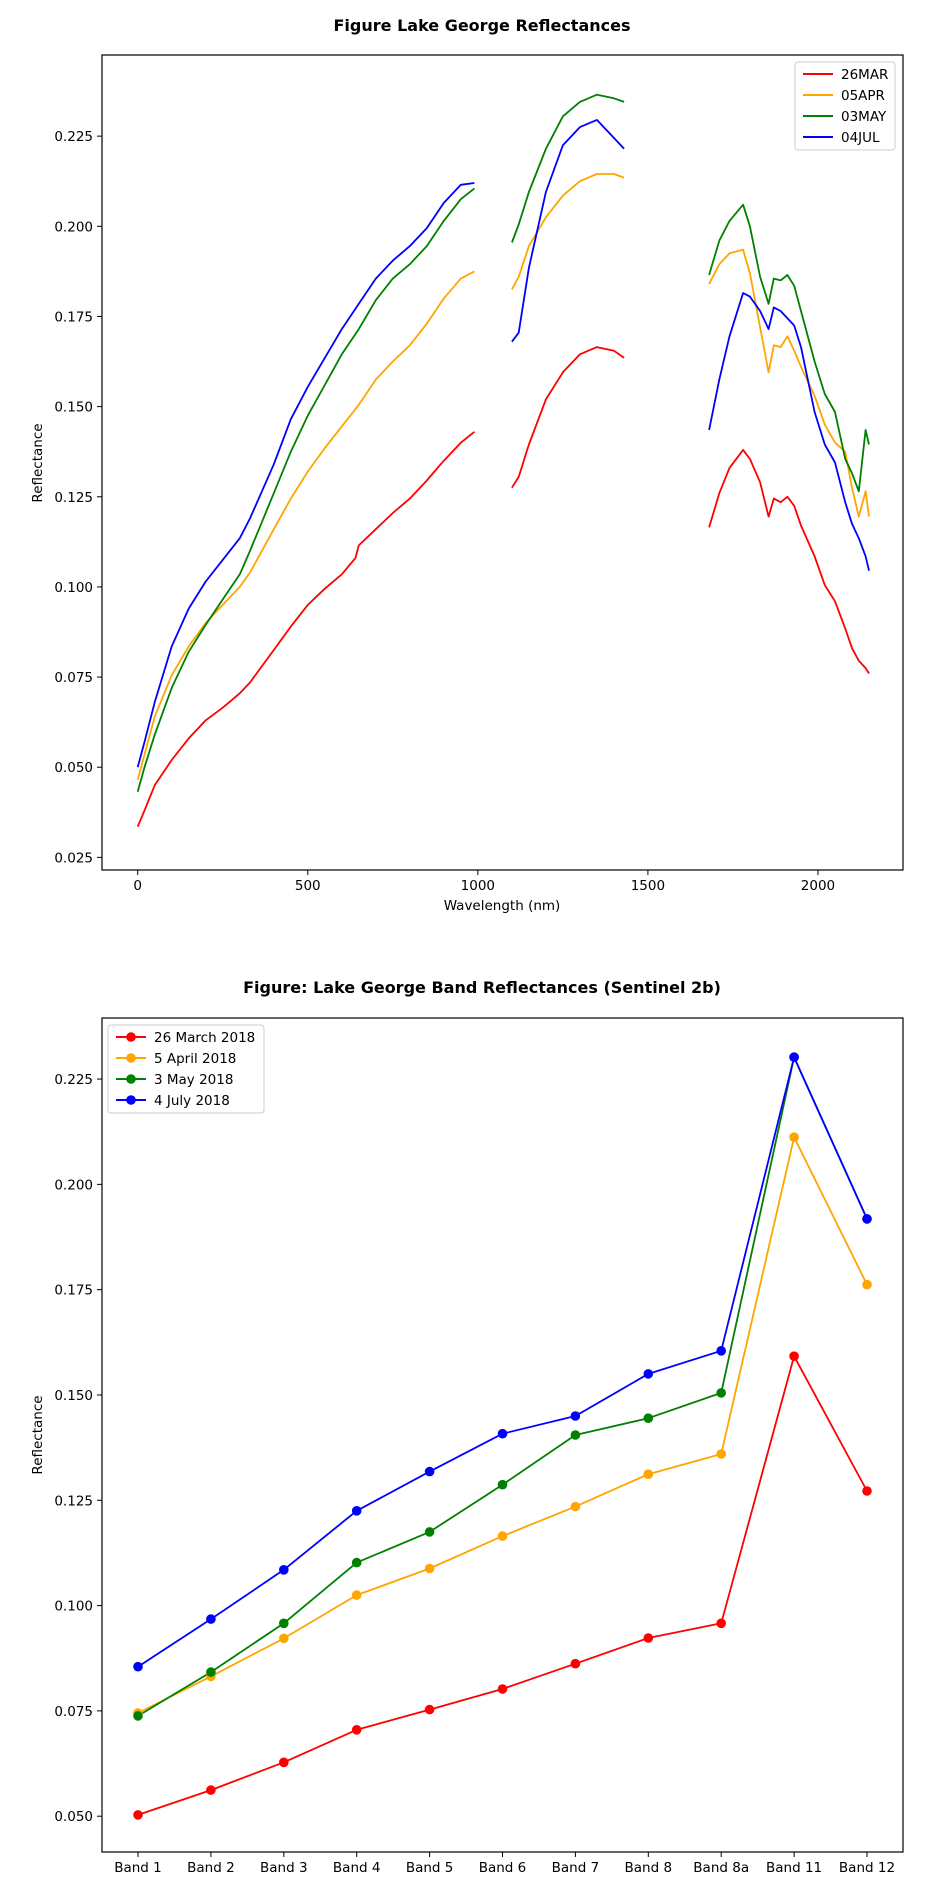 This screenshot has height=1900, width=950. I want to click on chart2-y-tick-label: 0.225, so click(73, 1080).